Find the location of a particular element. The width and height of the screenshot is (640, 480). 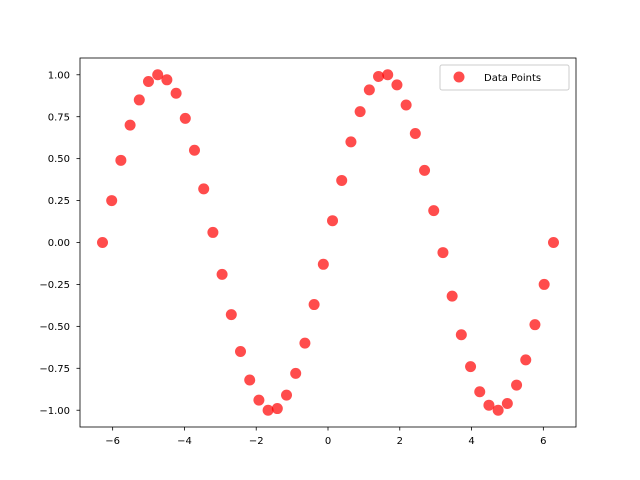

x-tick-label: 6 is located at coordinates (543, 441).